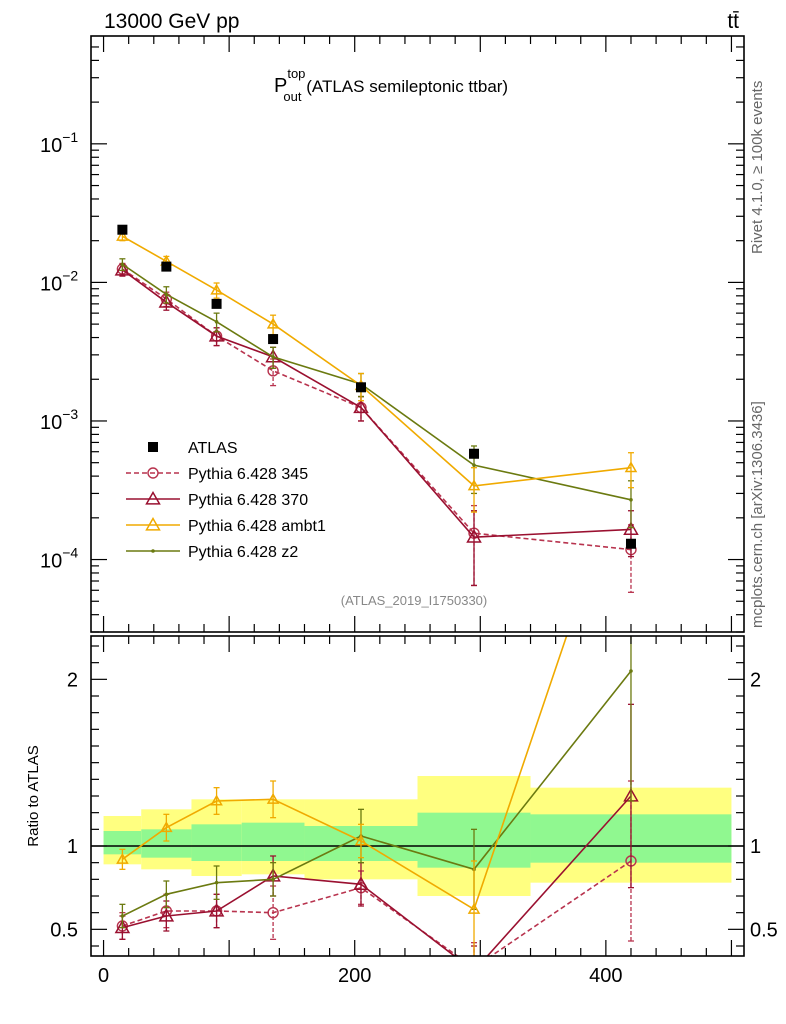 Image resolution: width=786 pixels, height=1024 pixels. Describe the element at coordinates (72, 847) in the screenshot. I see `ratio-ytick-label: 1` at that location.